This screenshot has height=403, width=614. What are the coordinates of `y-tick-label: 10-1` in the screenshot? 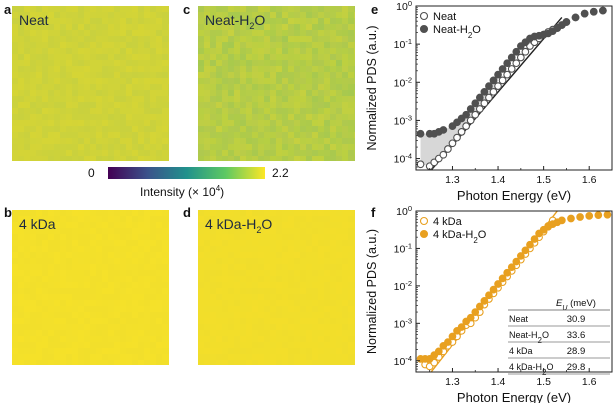 It's located at (403, 248).